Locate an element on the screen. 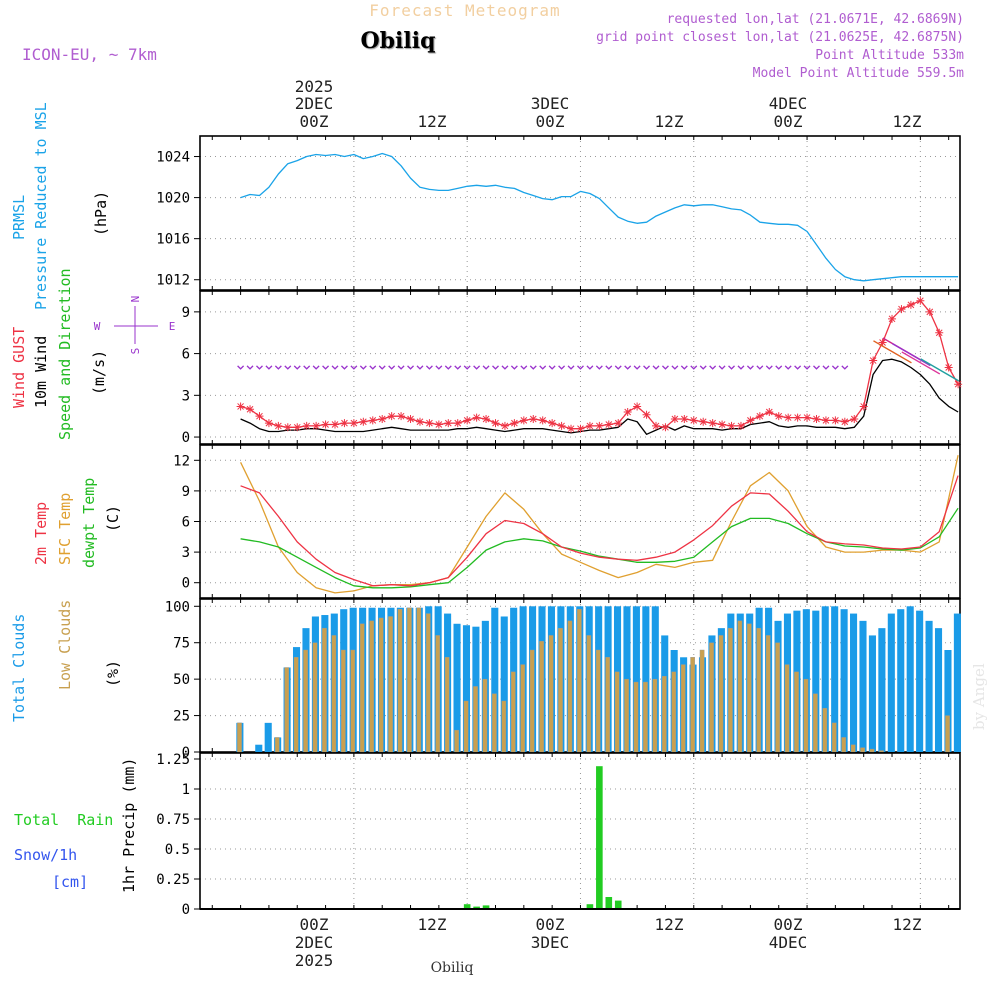 This screenshot has height=1000, width=1000. top-hour-label: 12Z is located at coordinates (907, 121).